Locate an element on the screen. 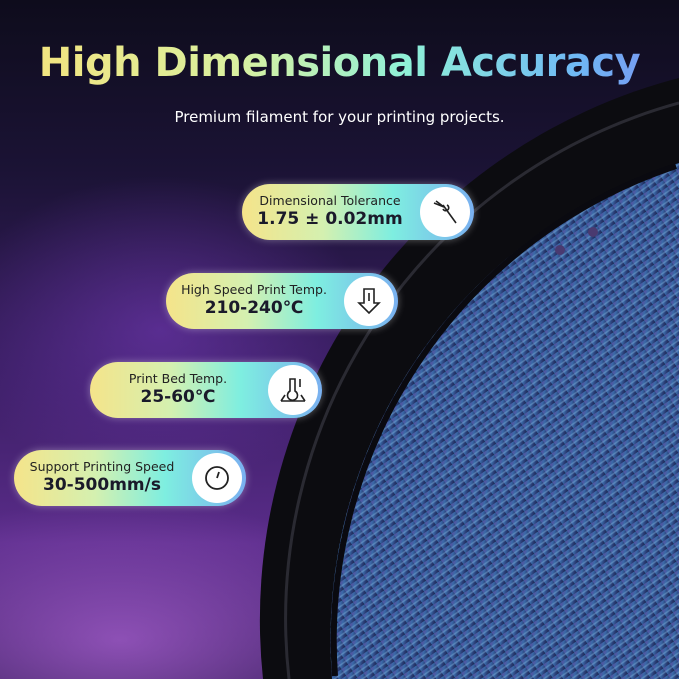 This screenshot has width=679, height=679. bed-temperature-icon is located at coordinates (293, 390).